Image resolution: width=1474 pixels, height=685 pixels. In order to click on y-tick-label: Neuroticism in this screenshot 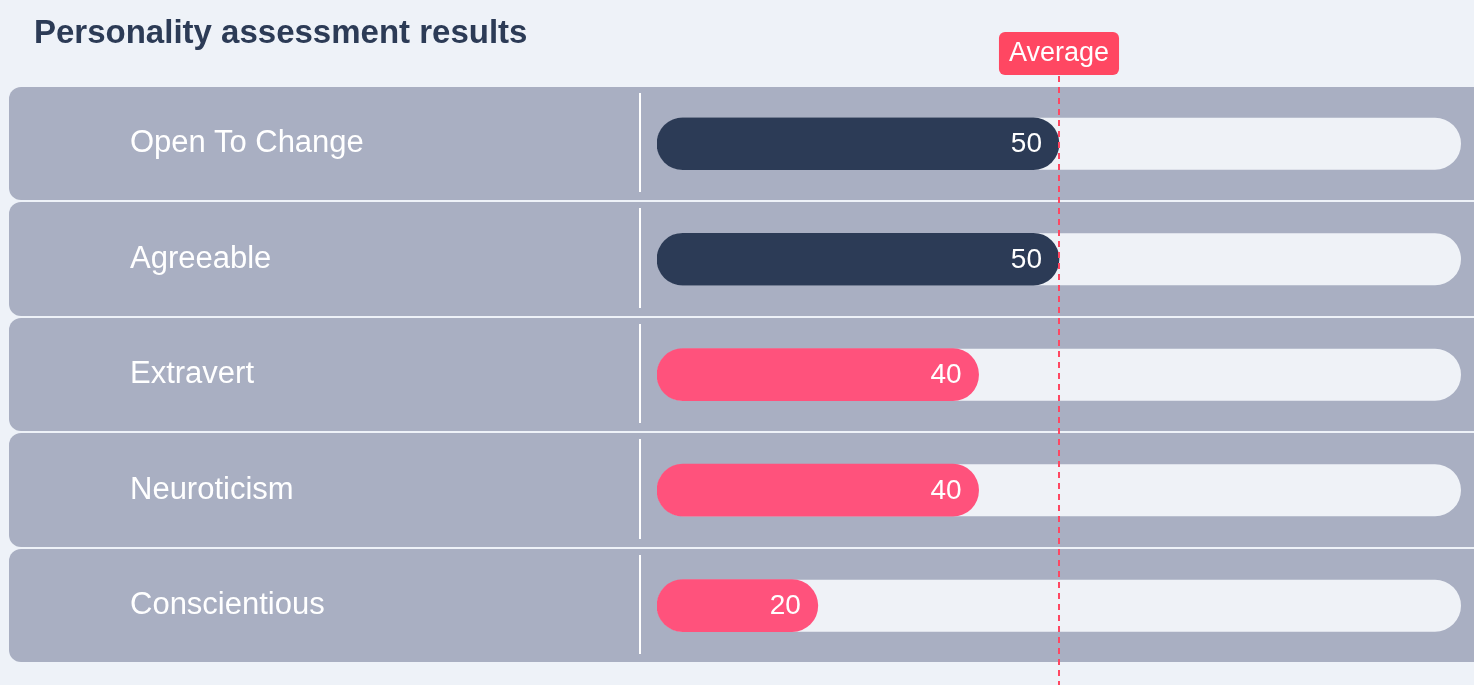, I will do `click(212, 488)`.